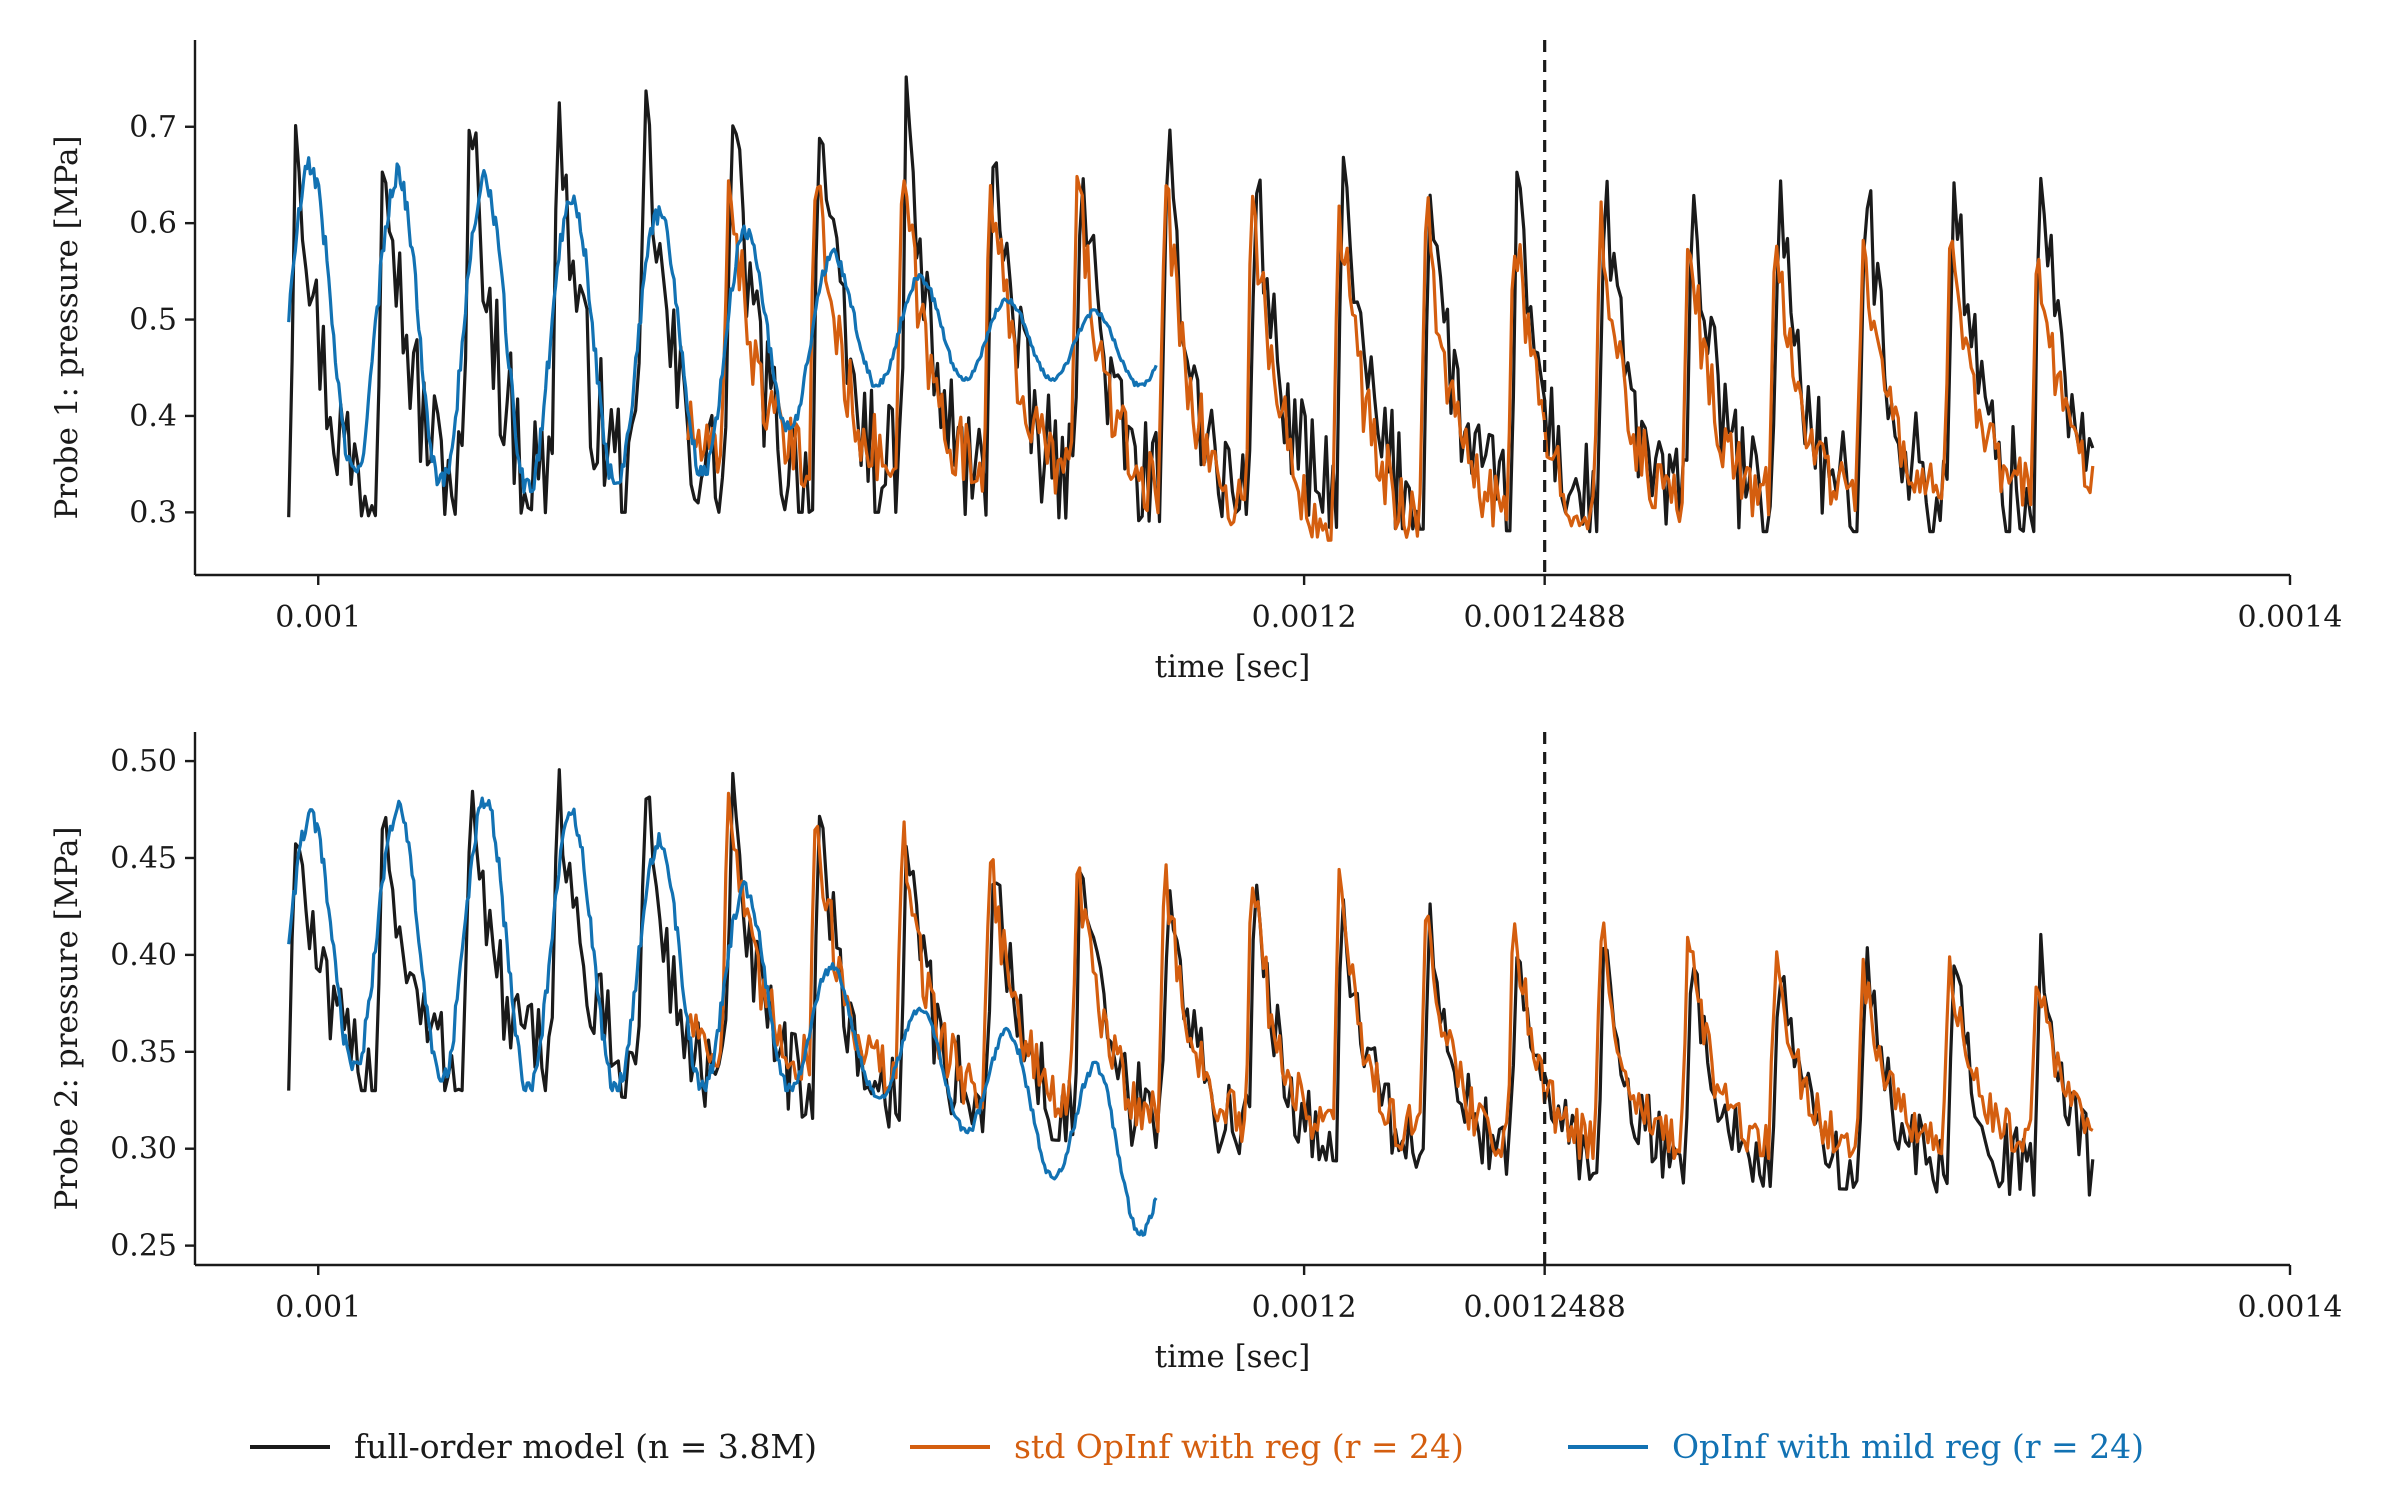  What do you see at coordinates (1239, 1446) in the screenshot?
I see `legend-label: std OpInf with reg (r = 24)` at bounding box center [1239, 1446].